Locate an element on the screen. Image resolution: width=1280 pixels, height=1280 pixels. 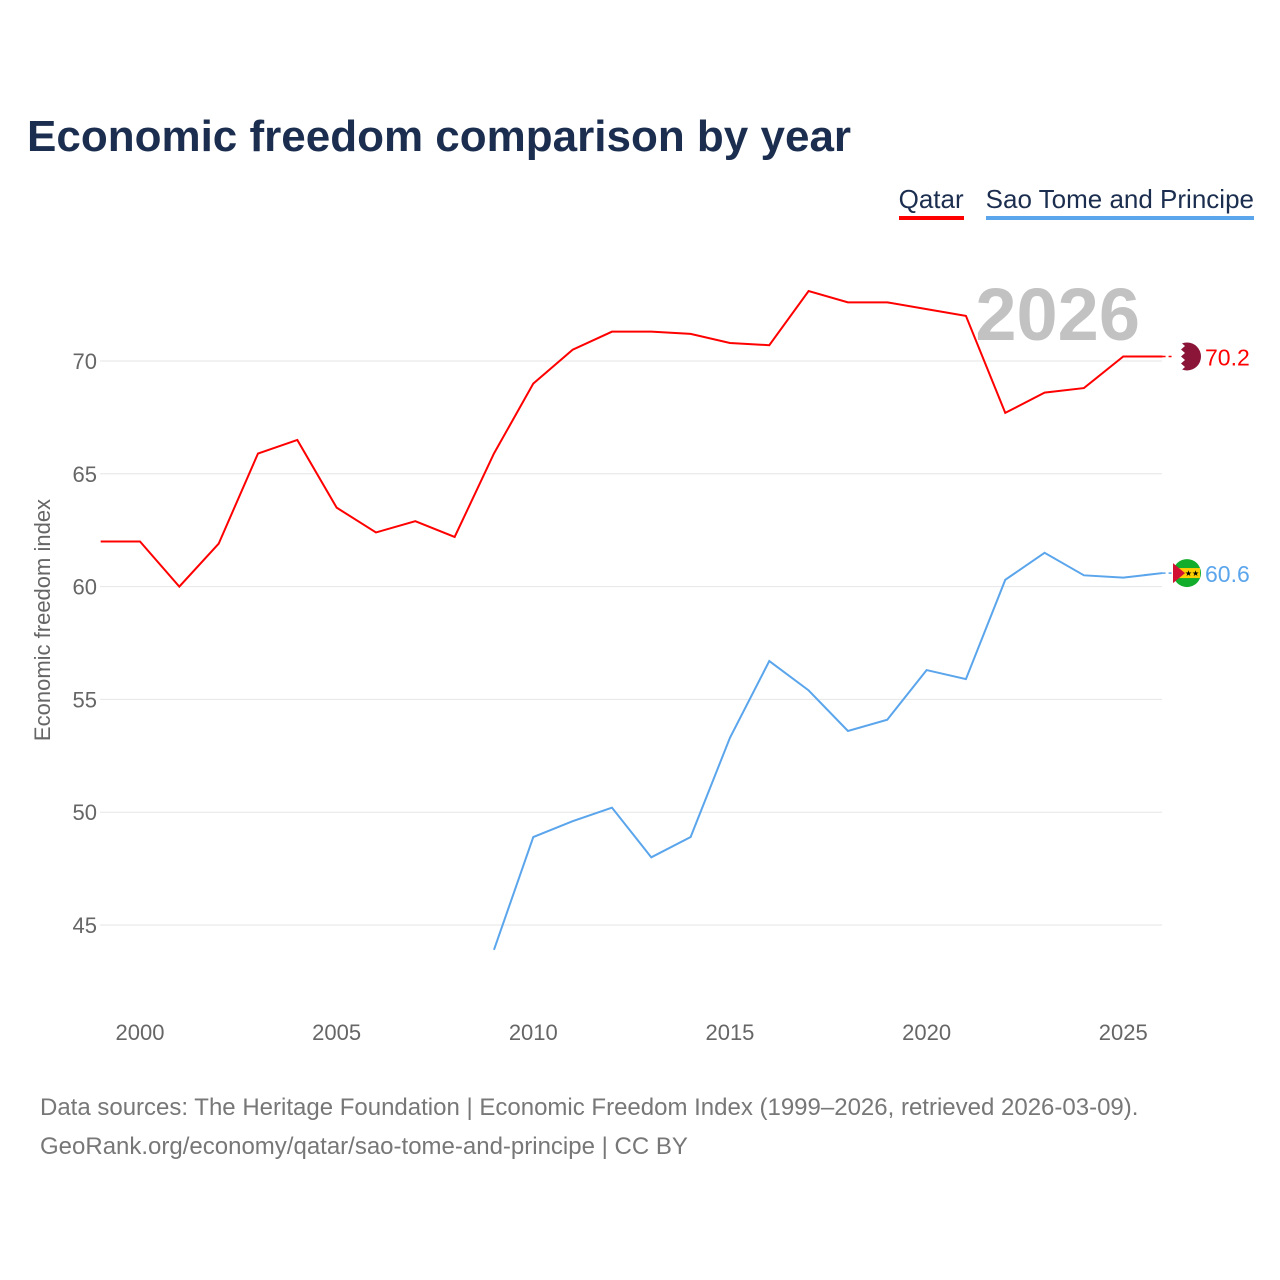
y-tick-label: 50 is located at coordinates (85, 812).